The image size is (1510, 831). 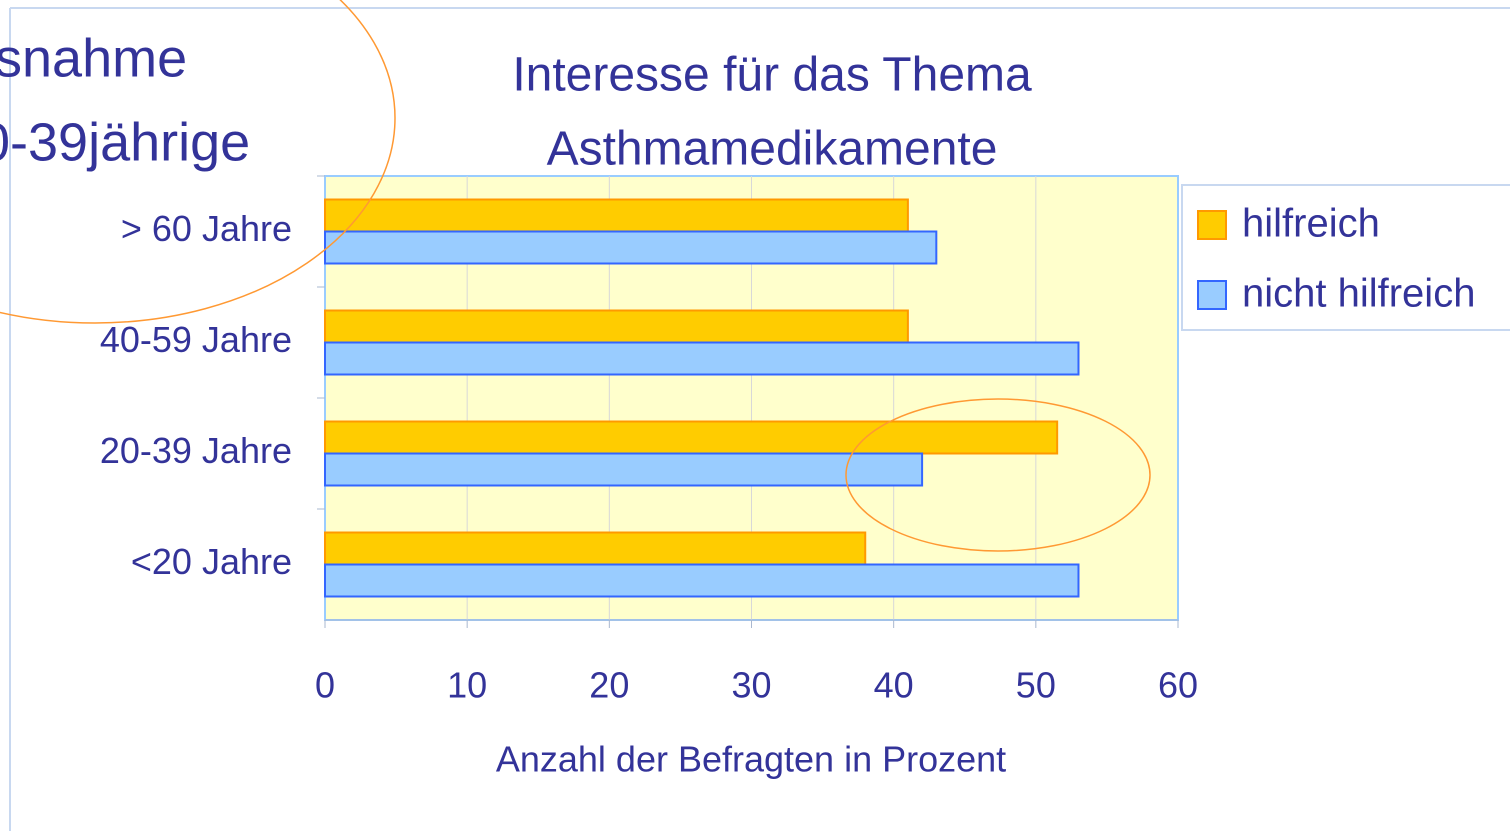 What do you see at coordinates (751, 685) in the screenshot?
I see `x-tick-label: 30` at bounding box center [751, 685].